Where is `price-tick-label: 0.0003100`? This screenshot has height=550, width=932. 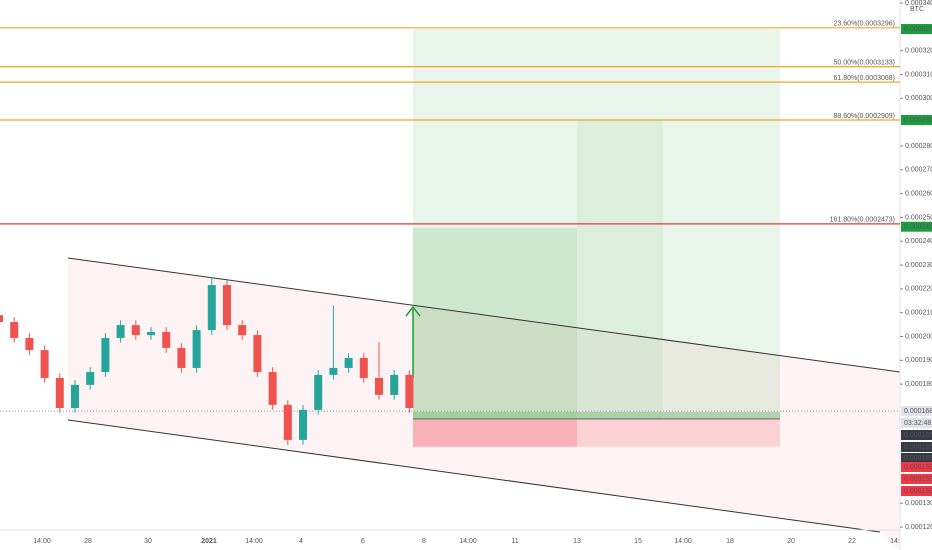
price-tick-label: 0.0003100 is located at coordinates (918, 74).